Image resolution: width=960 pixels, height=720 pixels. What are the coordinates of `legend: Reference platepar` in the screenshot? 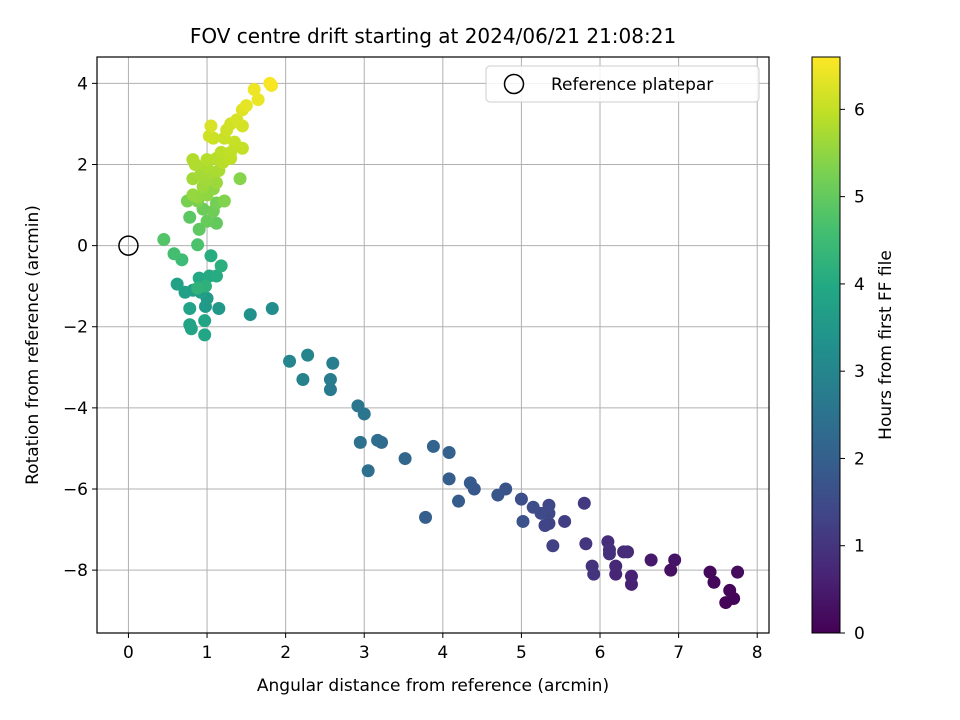 It's located at (622, 84).